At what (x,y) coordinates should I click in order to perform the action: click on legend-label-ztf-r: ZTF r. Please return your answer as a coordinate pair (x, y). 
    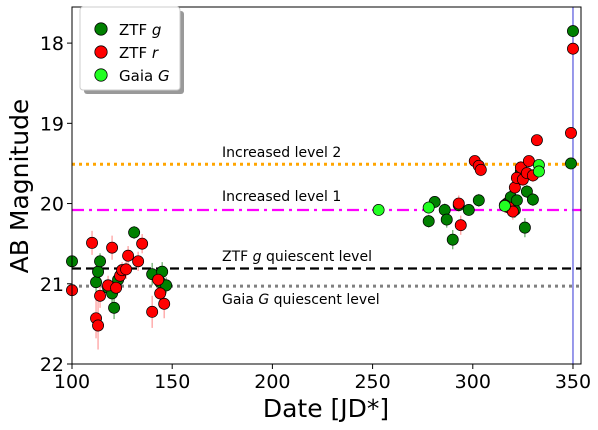
    Looking at the image, I should click on (139, 53).